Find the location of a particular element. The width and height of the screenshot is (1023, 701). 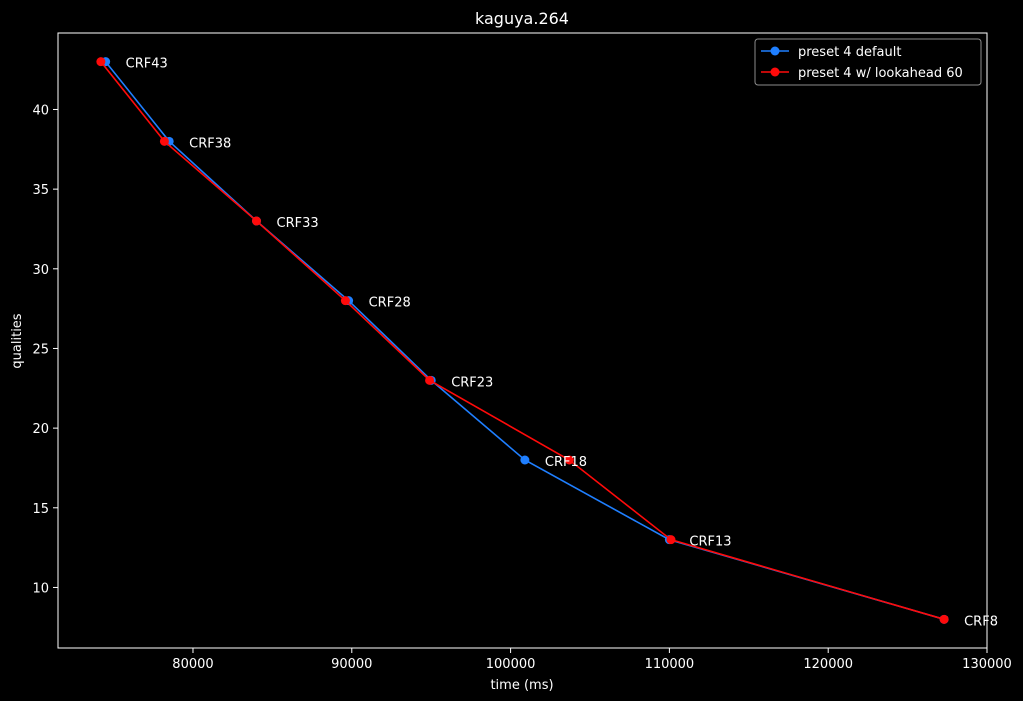

y-tick-label: 10 is located at coordinates (40, 588).